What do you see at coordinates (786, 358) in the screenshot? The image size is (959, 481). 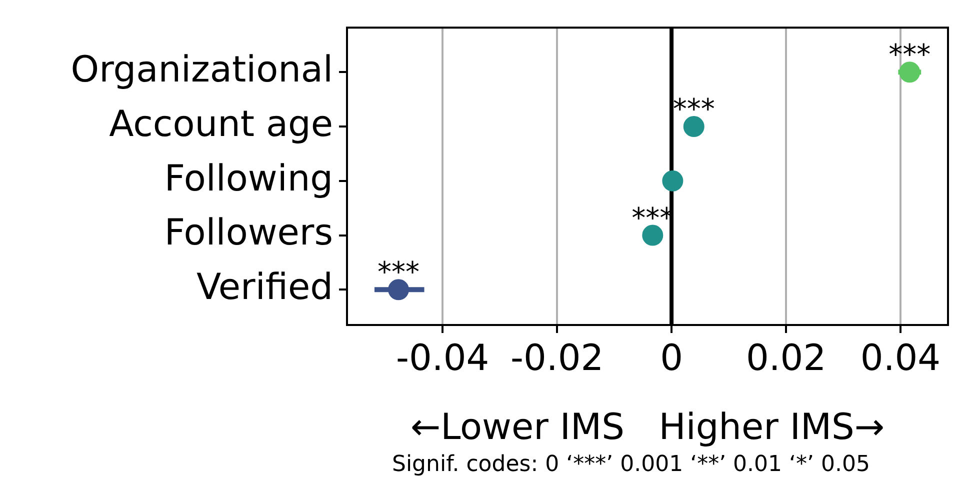 I see `x-tick-label: 0.02` at bounding box center [786, 358].